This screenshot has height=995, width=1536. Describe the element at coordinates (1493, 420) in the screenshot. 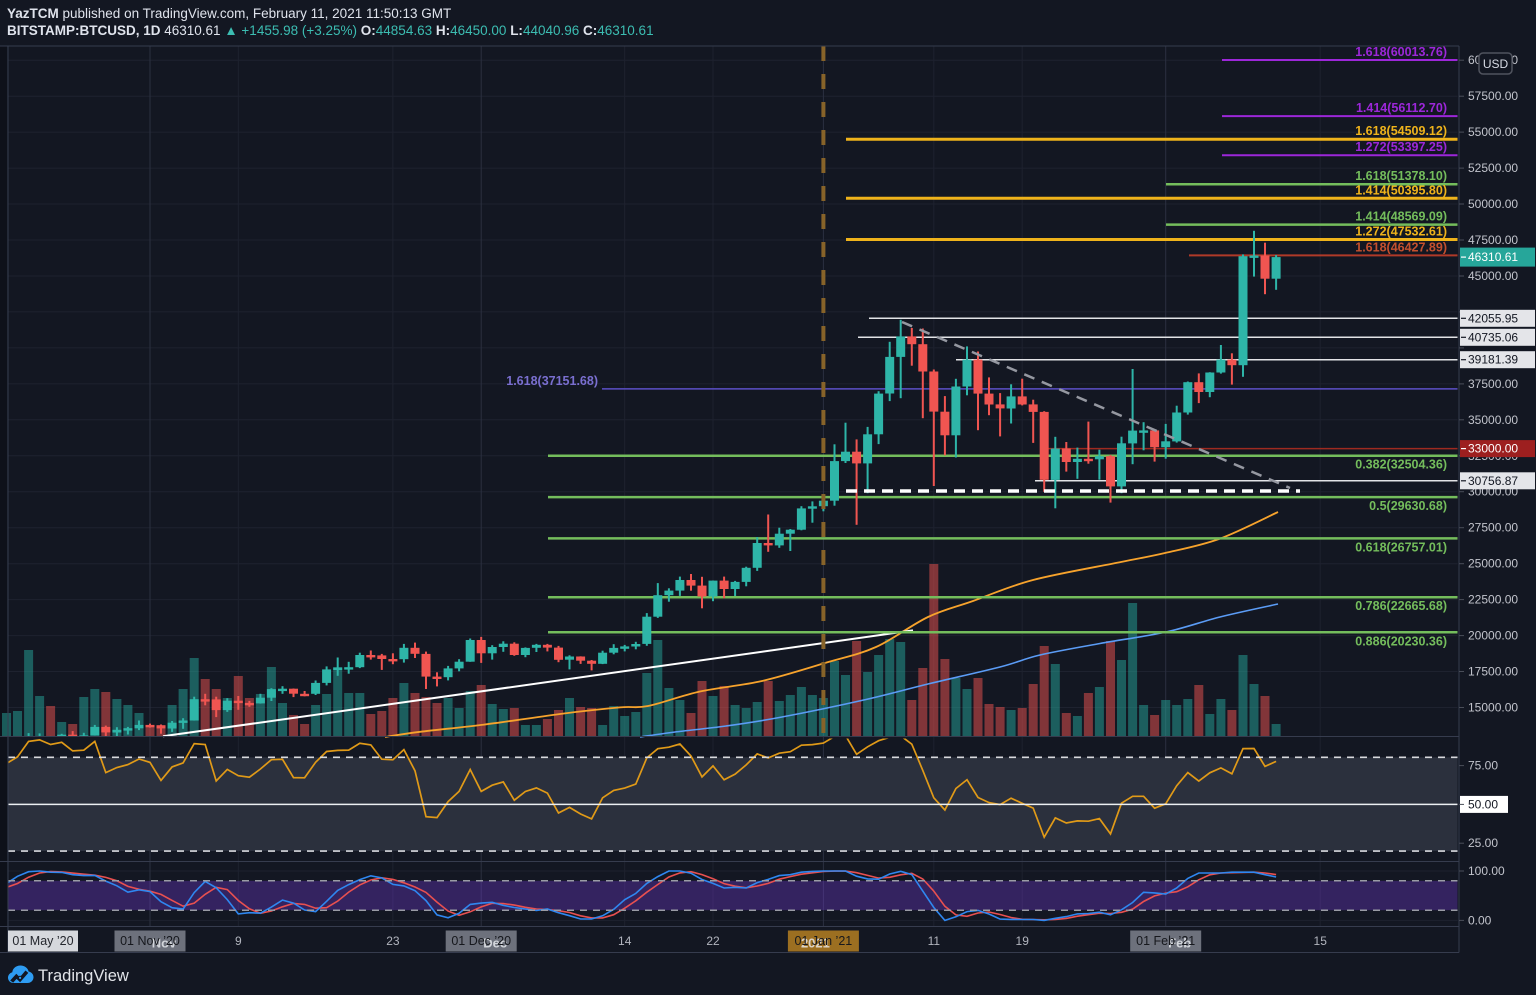

I see `svg-text: 35000.00` at that location.